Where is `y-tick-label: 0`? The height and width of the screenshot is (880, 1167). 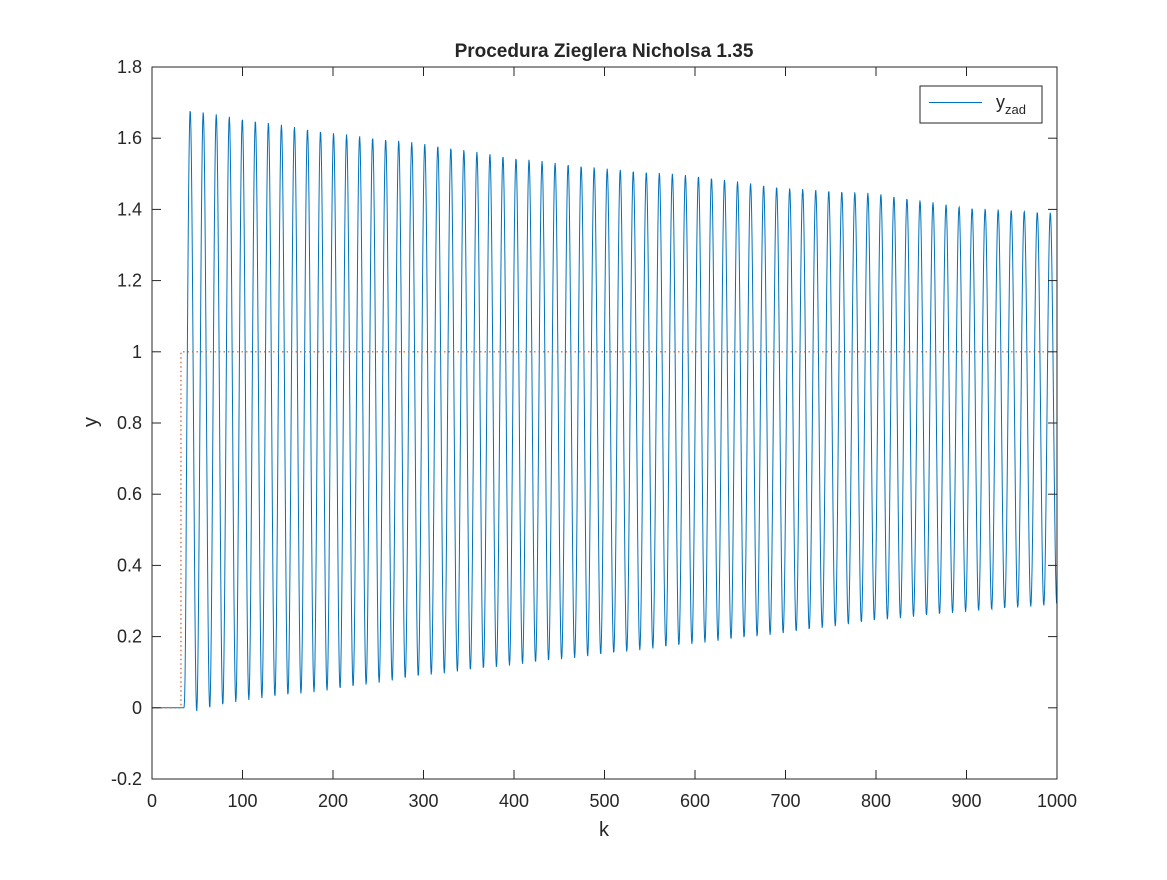 y-tick-label: 0 is located at coordinates (137, 708).